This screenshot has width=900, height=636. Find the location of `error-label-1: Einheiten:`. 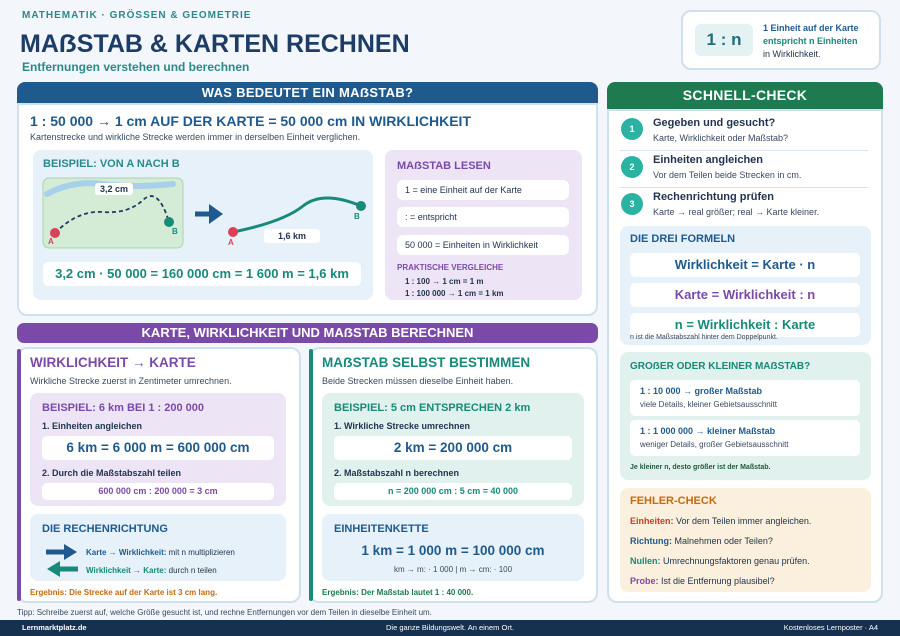

error-label-1: Einheiten: is located at coordinates (652, 521).